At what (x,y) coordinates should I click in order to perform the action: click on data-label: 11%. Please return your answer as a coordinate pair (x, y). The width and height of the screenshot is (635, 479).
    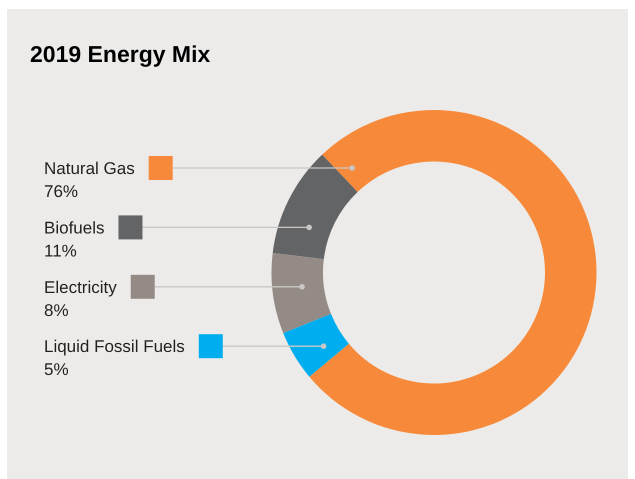
    Looking at the image, I should click on (60, 250).